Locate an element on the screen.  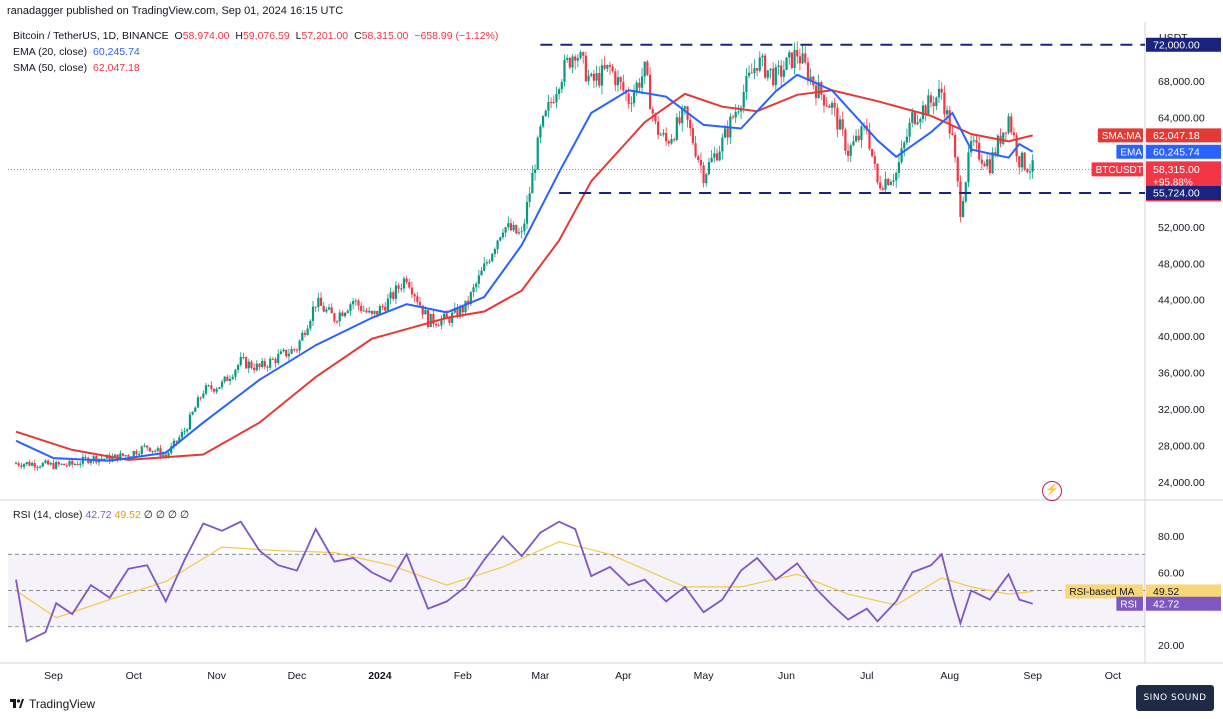
rsi-value-text: 42.72 is located at coordinates (1166, 604).